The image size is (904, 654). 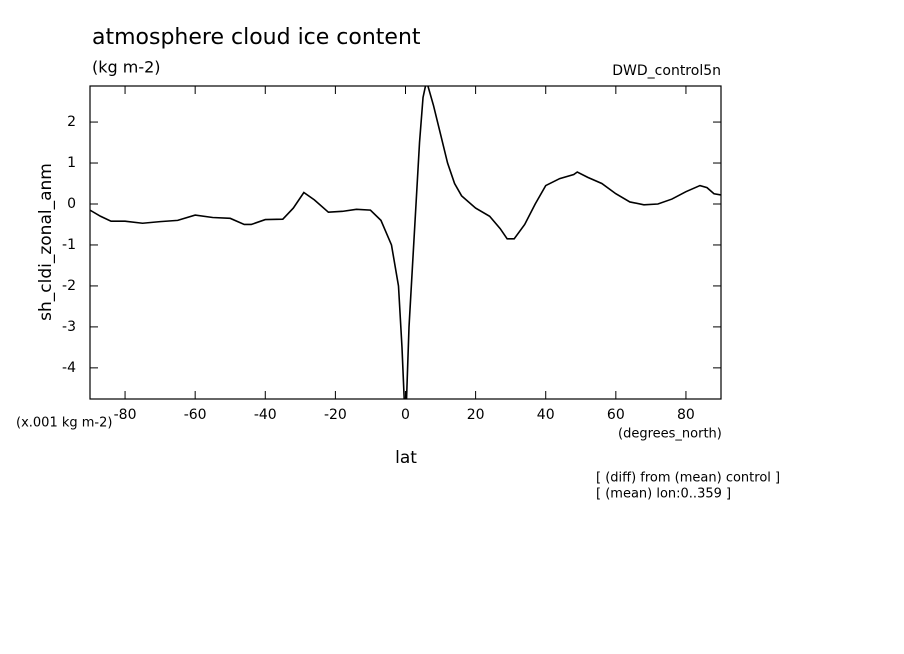 What do you see at coordinates (476, 415) in the screenshot?
I see `x-tick-label: 20` at bounding box center [476, 415].